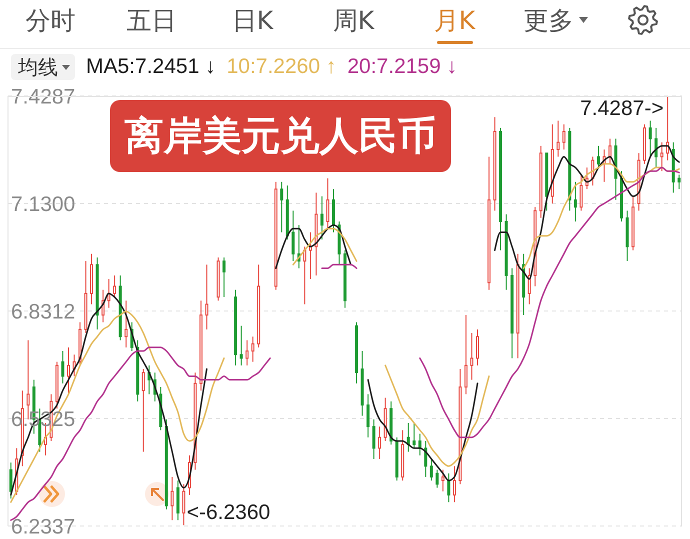  Describe the element at coordinates (281, 67) in the screenshot. I see `text: 10:7.2260 ↑` at that location.